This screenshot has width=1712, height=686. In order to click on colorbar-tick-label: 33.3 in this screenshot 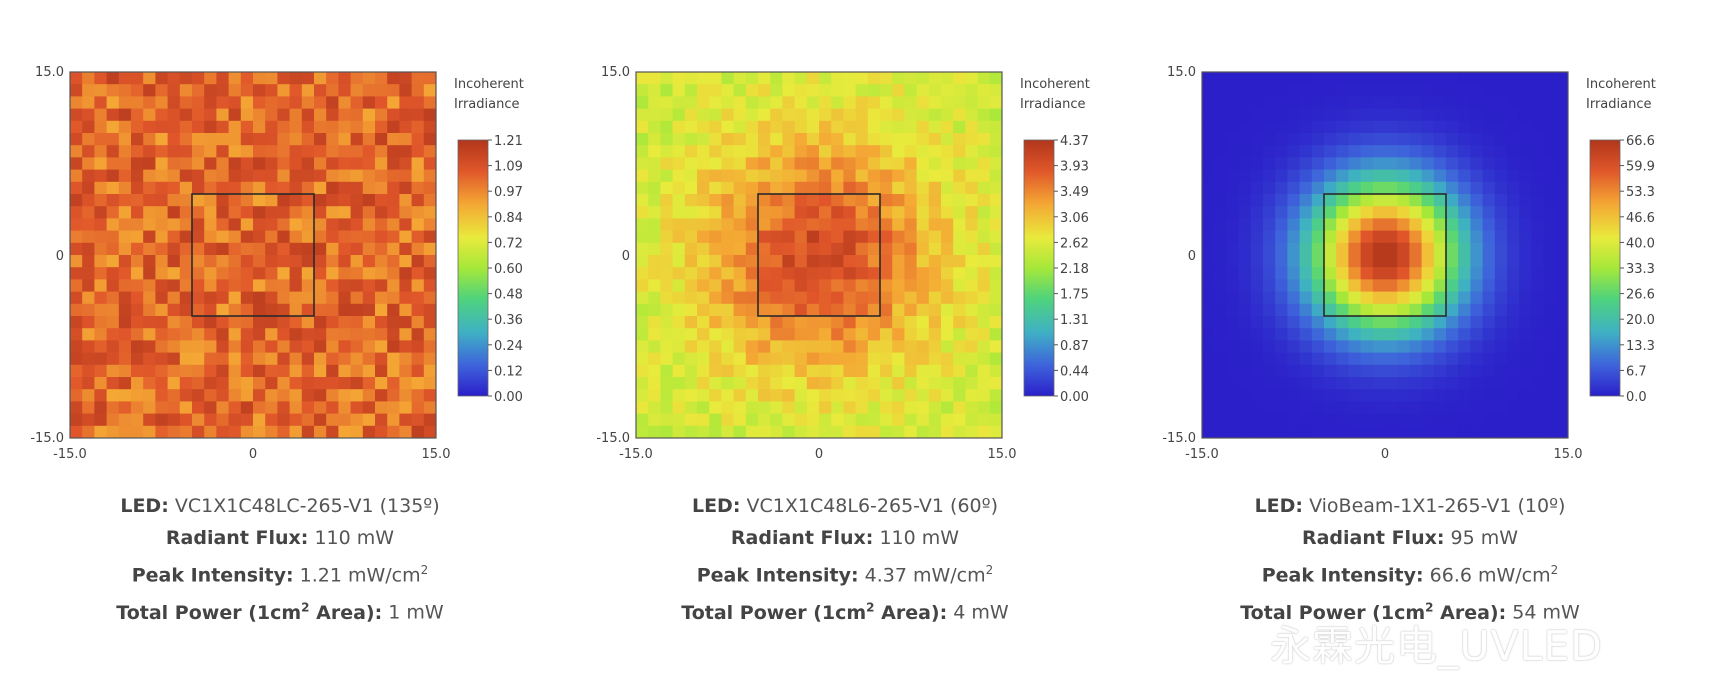, I will do `click(1640, 269)`.